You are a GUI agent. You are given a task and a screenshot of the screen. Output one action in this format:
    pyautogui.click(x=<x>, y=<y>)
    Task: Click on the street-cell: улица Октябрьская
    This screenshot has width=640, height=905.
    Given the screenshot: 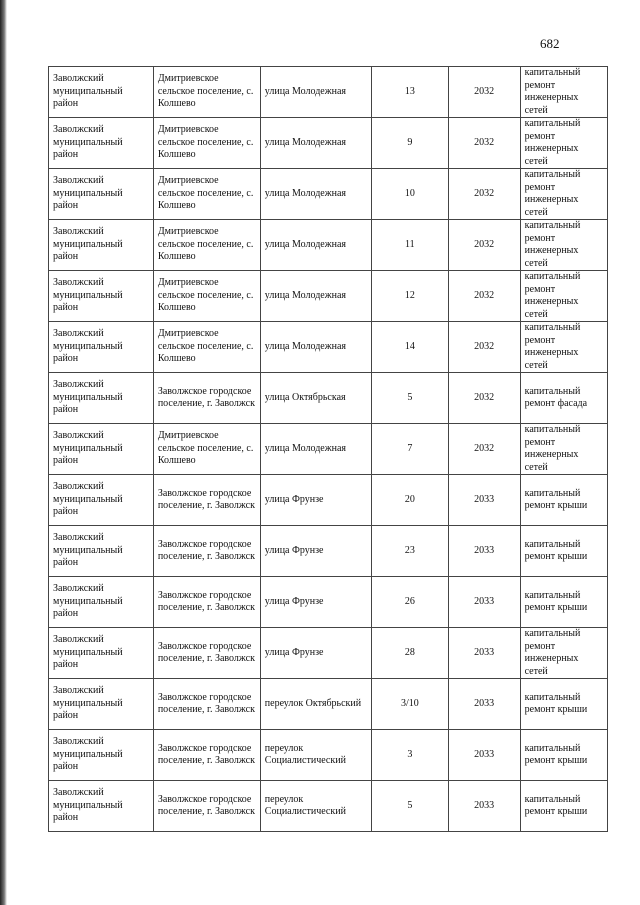 What is the action you would take?
    pyautogui.click(x=316, y=398)
    